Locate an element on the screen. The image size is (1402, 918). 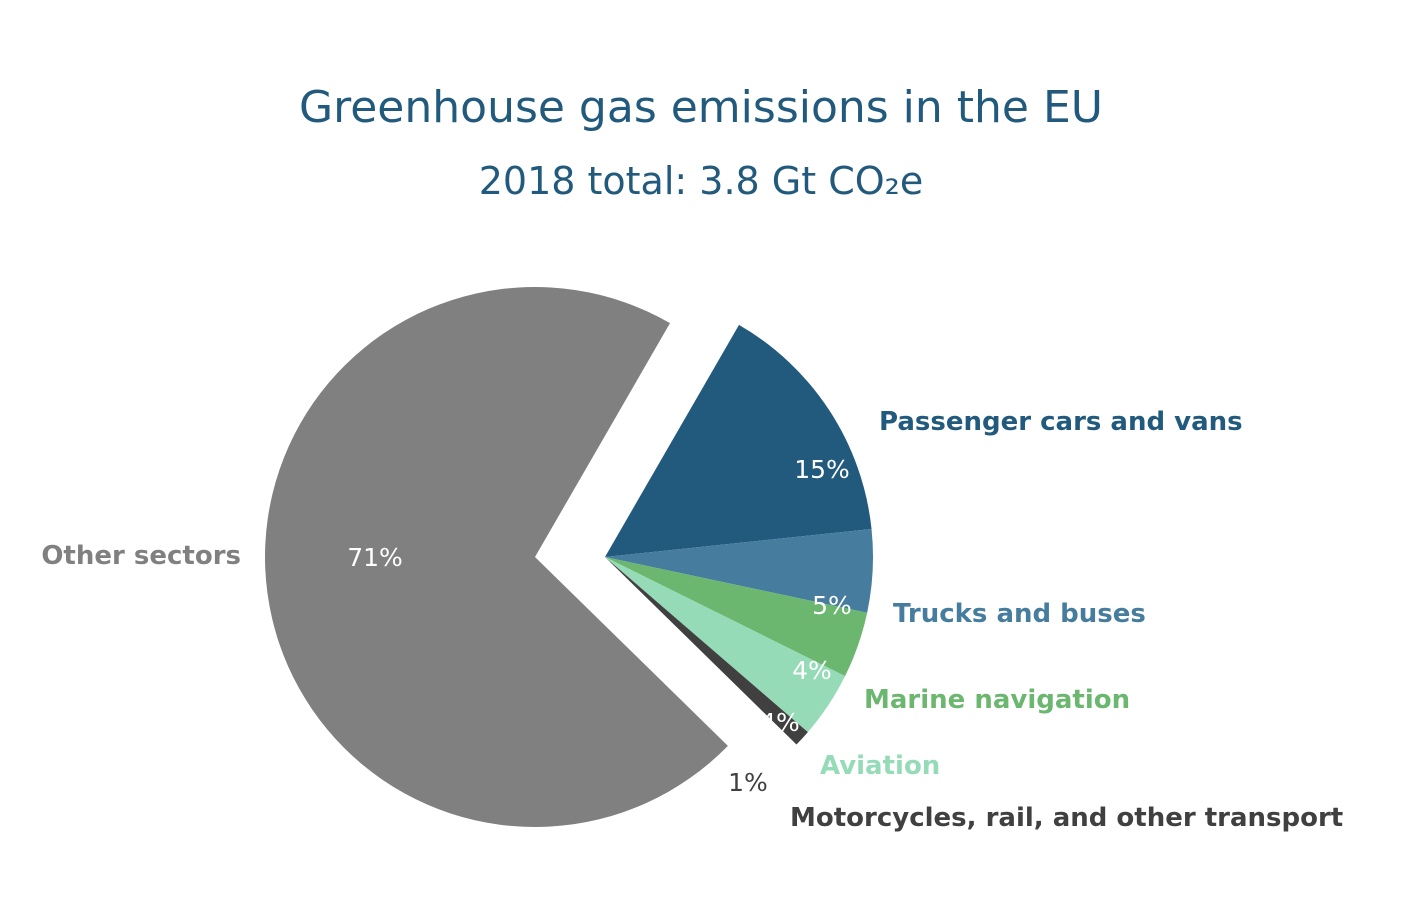
legend-label-trucks-and-buses: Trucks and buses is located at coordinates (1019, 614).